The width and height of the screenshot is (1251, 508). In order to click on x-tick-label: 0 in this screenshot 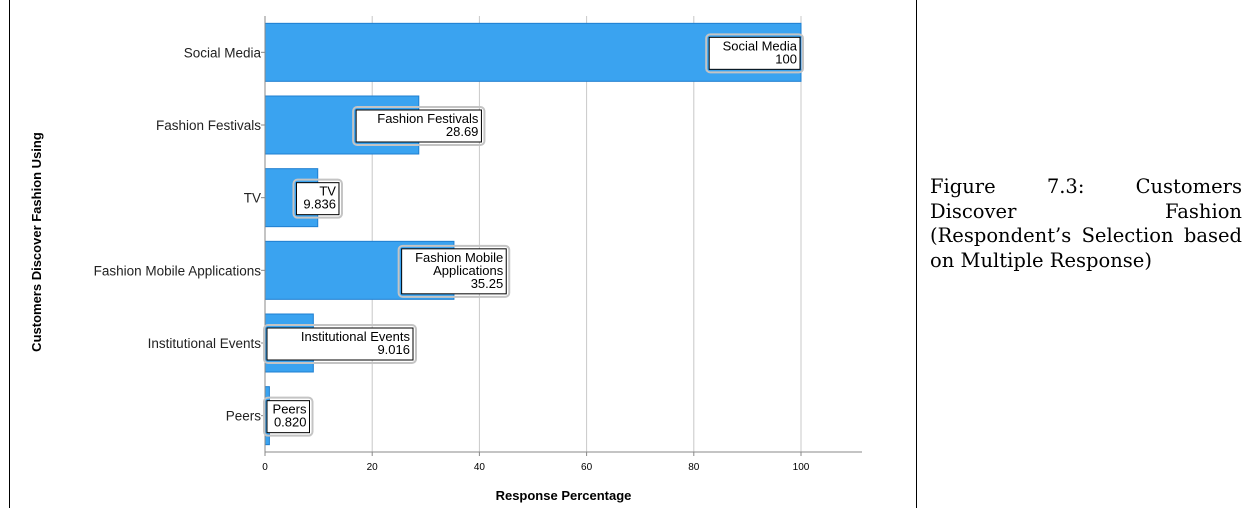, I will do `click(265, 467)`.